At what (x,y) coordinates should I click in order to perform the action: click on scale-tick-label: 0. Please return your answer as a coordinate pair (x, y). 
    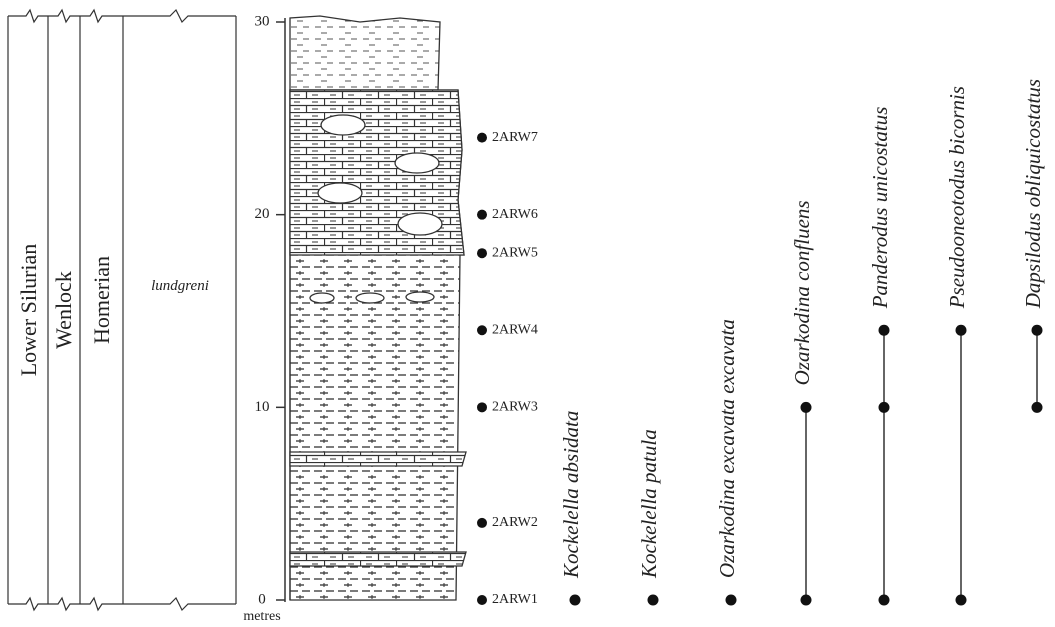
    Looking at the image, I should click on (262, 599).